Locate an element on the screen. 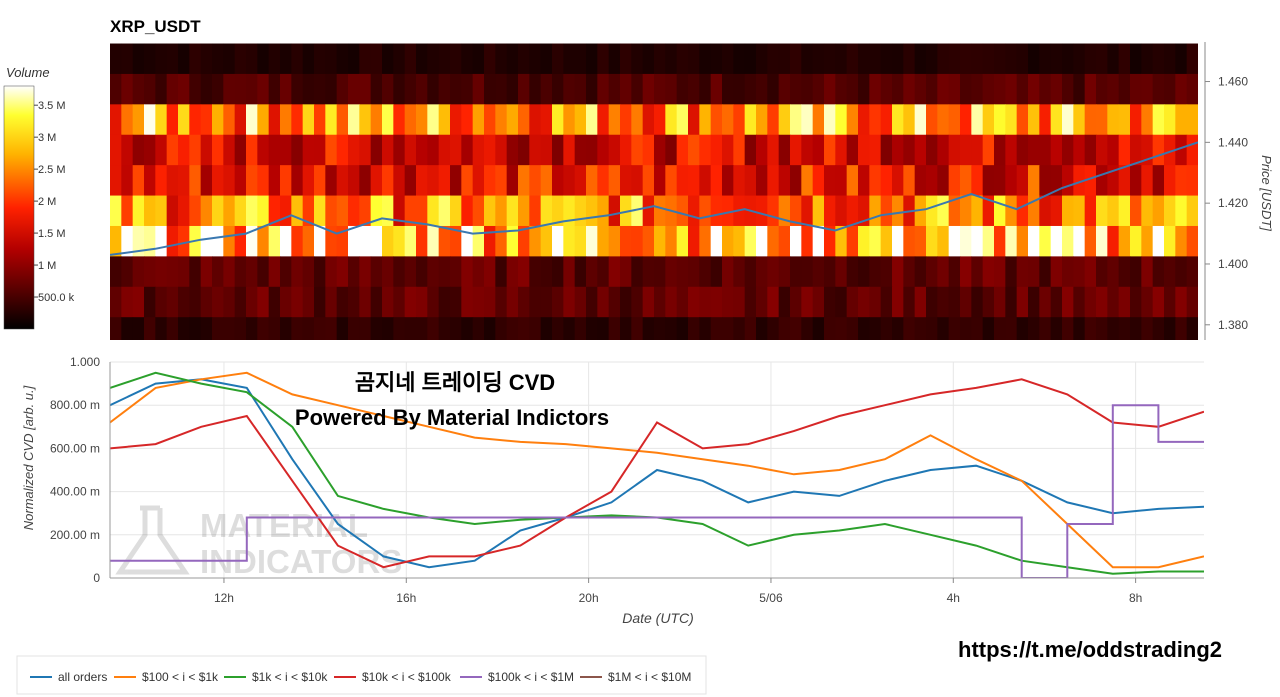 The width and height of the screenshot is (1280, 697). price-axis-ticks: 1.460 1.440 1.420 1.400 1.380 is located at coordinates (1226, 203).